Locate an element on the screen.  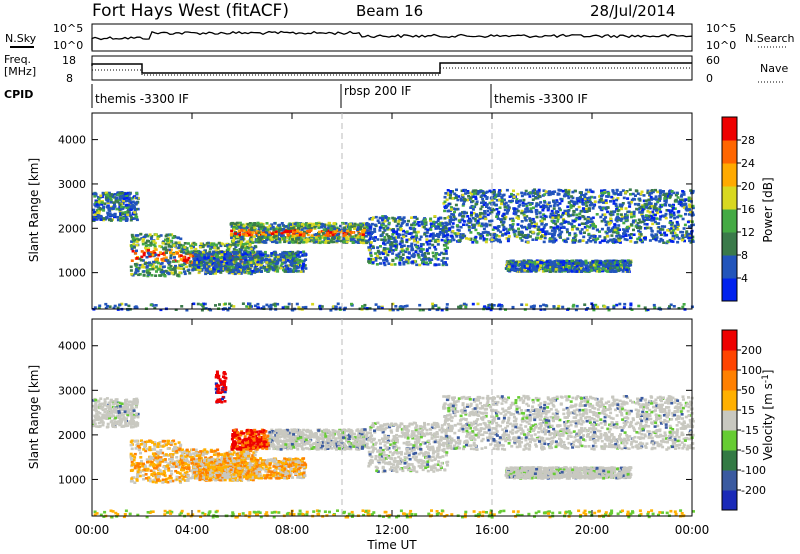
cpid-segment-1: rbsp 200 IF is located at coordinates (377, 91).